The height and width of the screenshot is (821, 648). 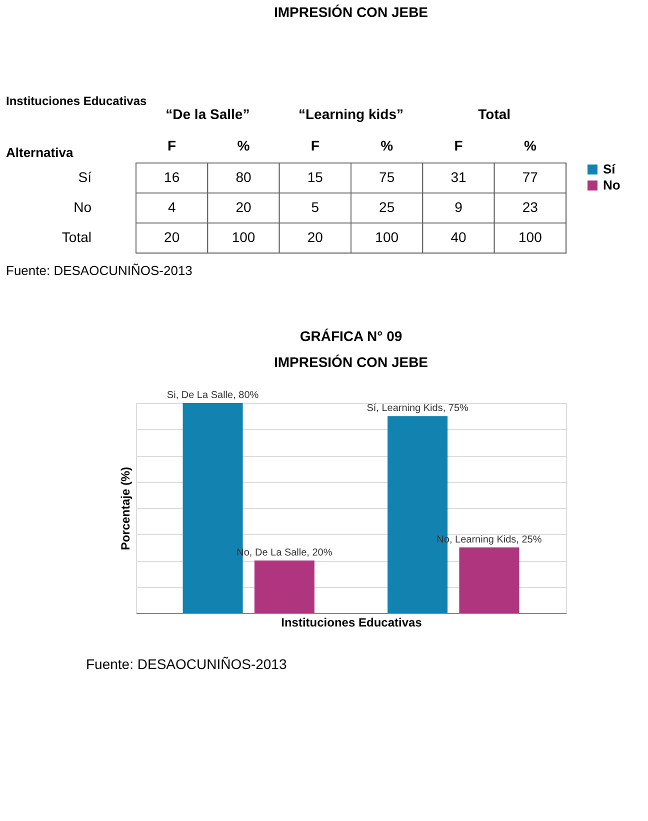 What do you see at coordinates (609, 169) in the screenshot?
I see `legend-label: Sí` at bounding box center [609, 169].